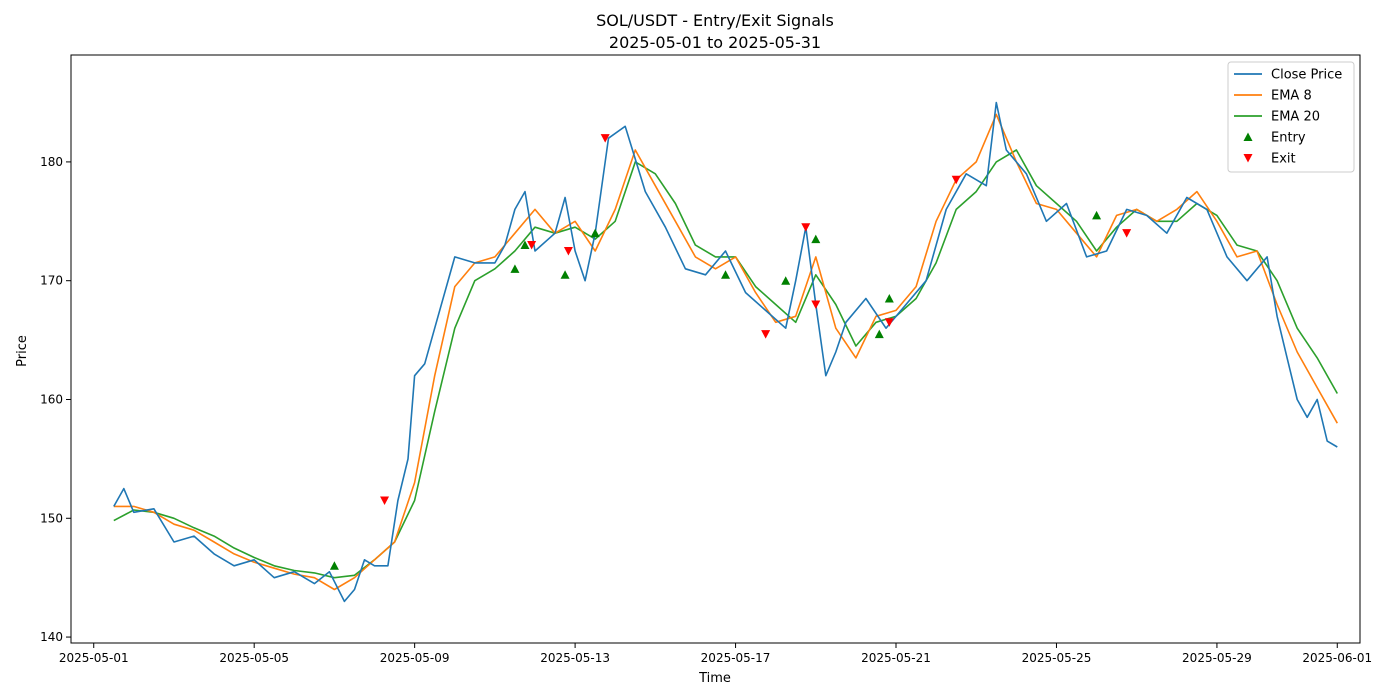  What do you see at coordinates (715, 20) in the screenshot?
I see `chart-title: SOL/USDT - Entry/Exit Signals` at bounding box center [715, 20].